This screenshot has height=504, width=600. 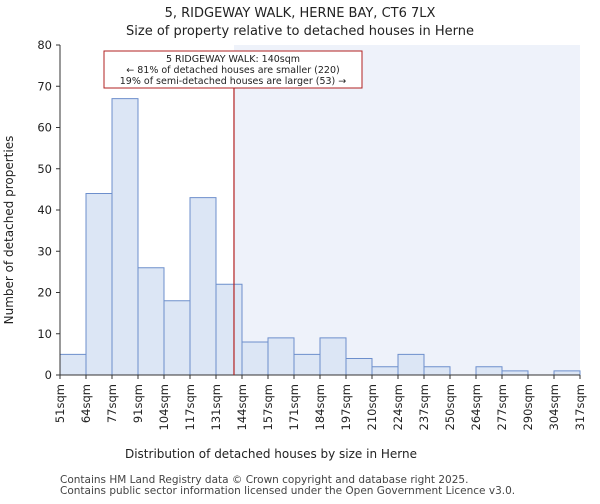 What do you see at coordinates (255, 358) in the screenshot?
I see `bar-144sqm` at bounding box center [255, 358].